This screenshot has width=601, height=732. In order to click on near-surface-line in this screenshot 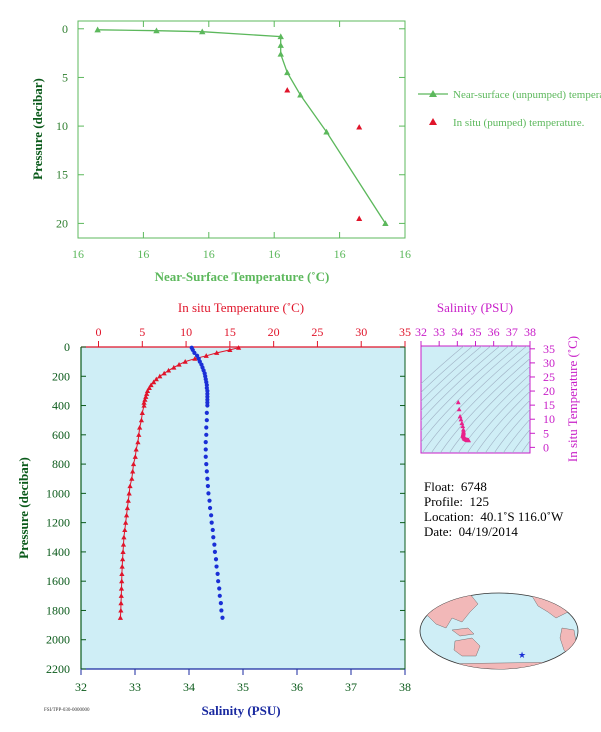, I will do `click(241, 126)`.